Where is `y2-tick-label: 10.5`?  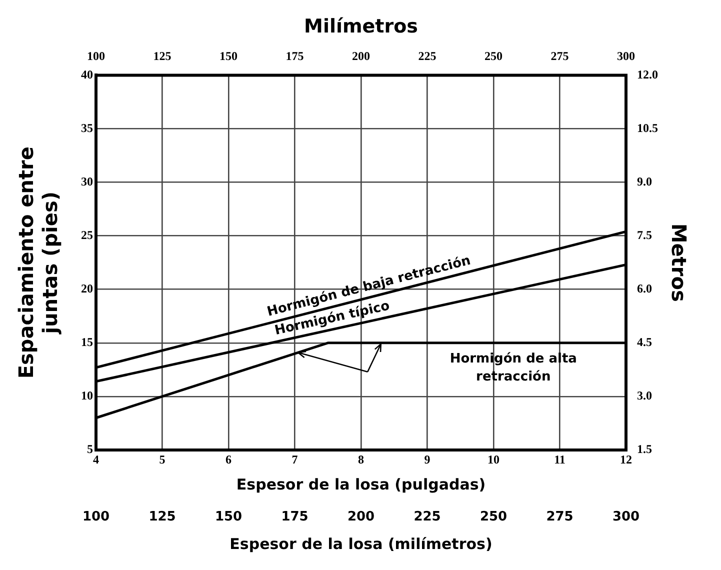
y2-tick-label: 10.5 is located at coordinates (647, 127).